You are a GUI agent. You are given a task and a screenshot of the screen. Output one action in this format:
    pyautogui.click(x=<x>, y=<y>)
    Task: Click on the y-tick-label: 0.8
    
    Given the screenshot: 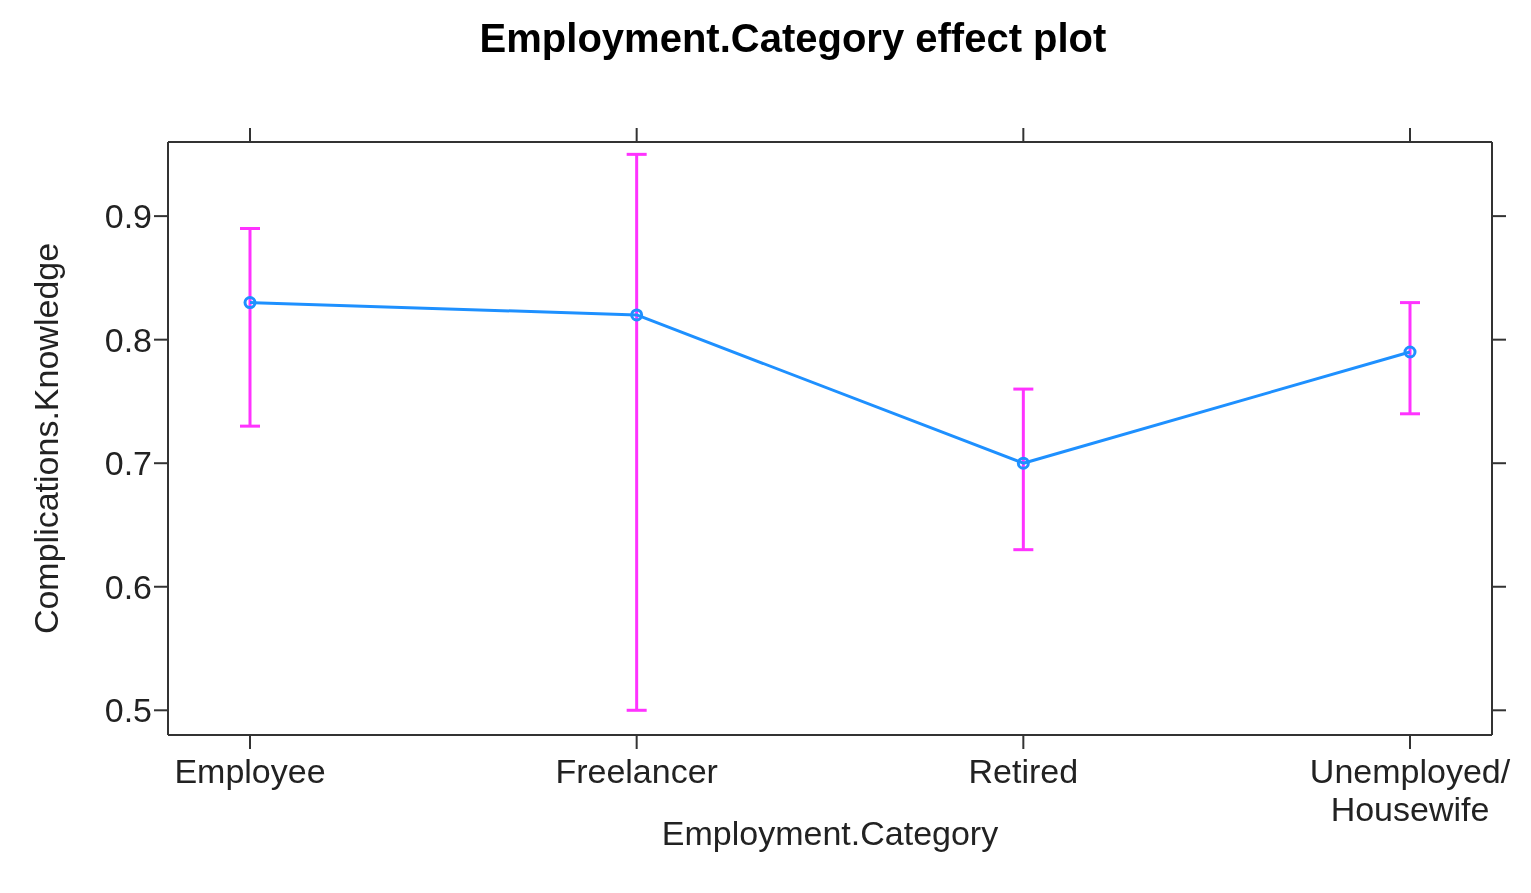 What is the action you would take?
    pyautogui.click(x=128, y=339)
    